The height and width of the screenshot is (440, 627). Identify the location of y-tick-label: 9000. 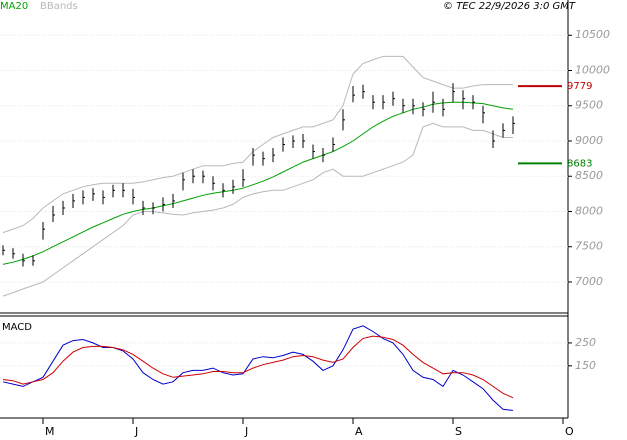
(589, 140).